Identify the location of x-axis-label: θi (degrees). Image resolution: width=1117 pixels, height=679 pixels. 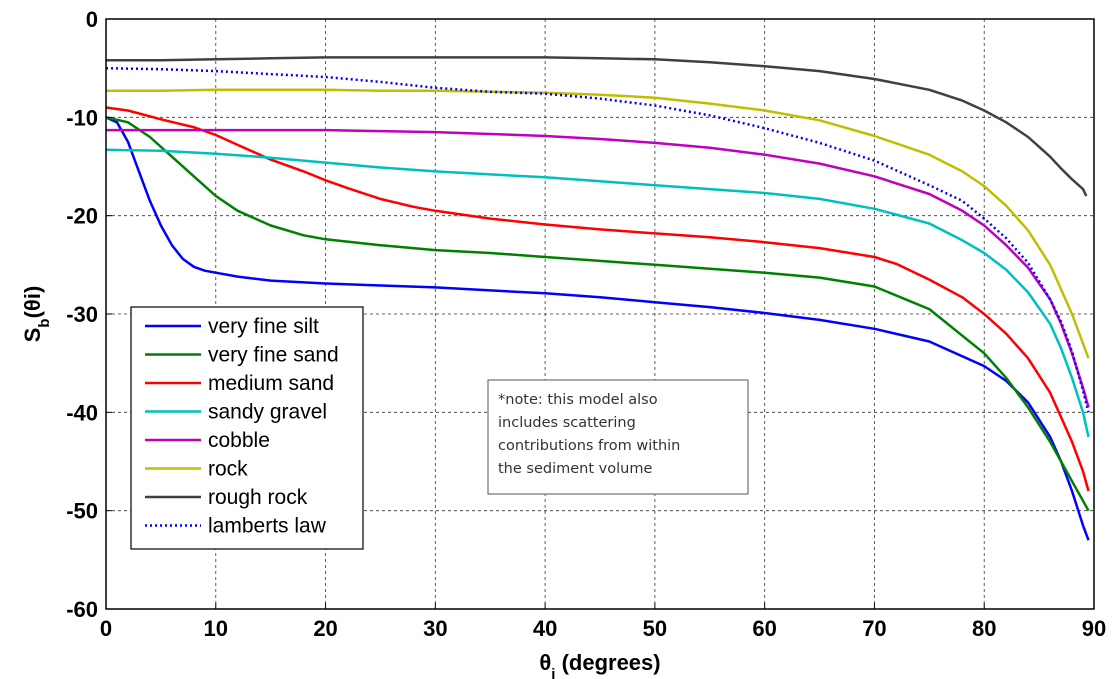
(599, 664).